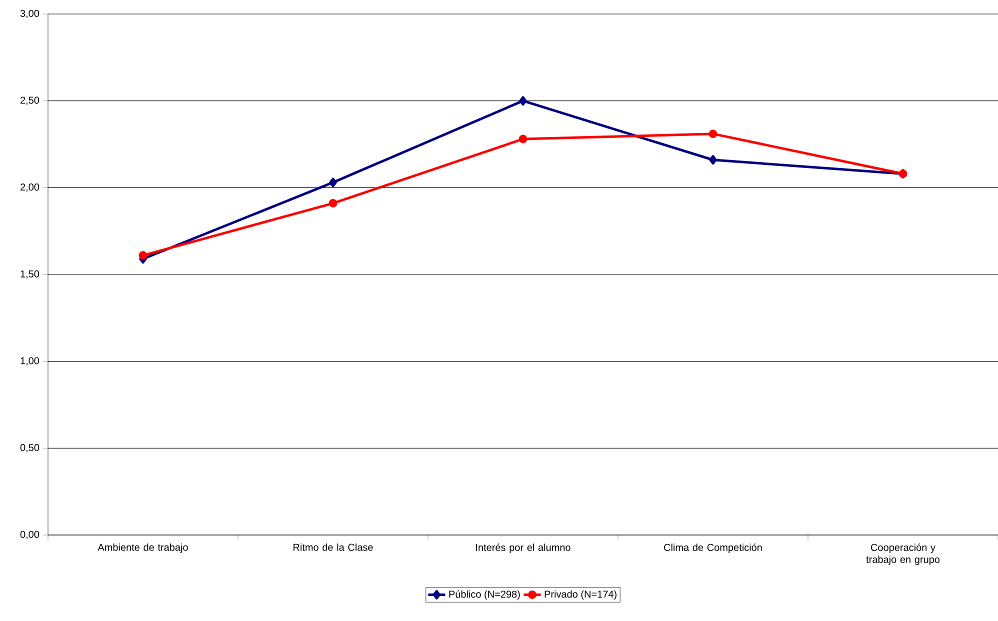 The image size is (998, 621). Describe the element at coordinates (30, 274) in the screenshot. I see `y-tick-label: 1,50` at that location.